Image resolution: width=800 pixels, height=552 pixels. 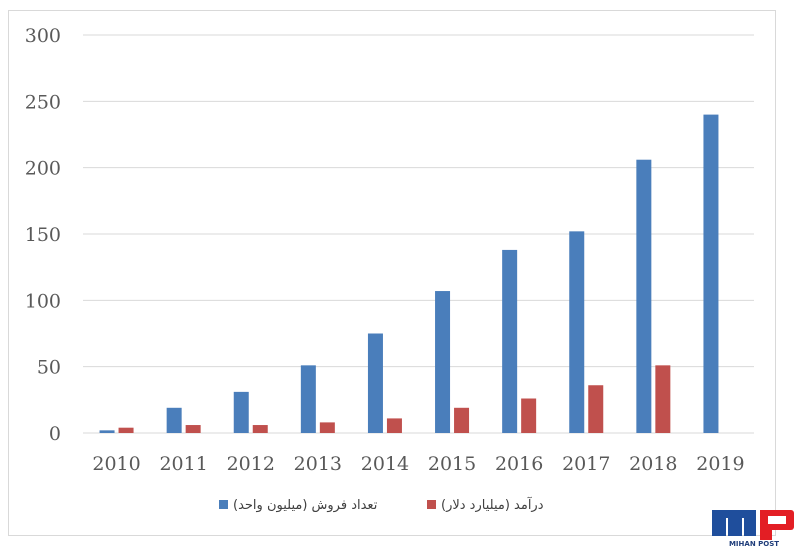 What do you see at coordinates (308, 399) in the screenshot?
I see `bar-units-2013` at bounding box center [308, 399].